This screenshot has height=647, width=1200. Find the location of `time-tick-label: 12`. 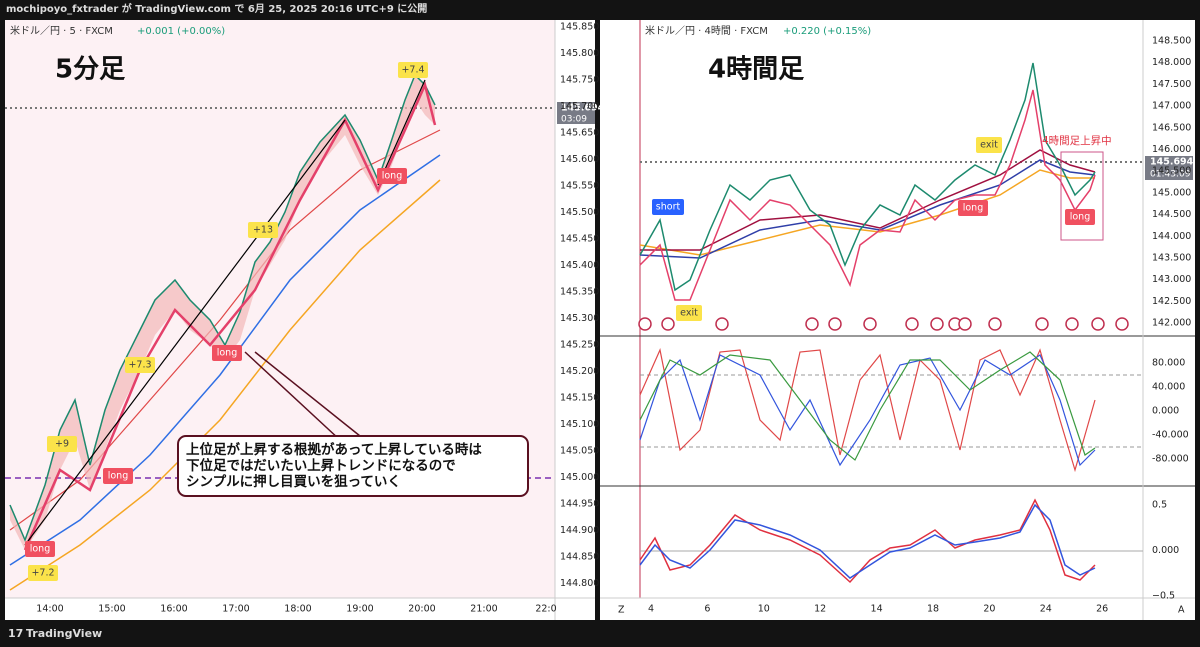

time-tick-label: 12 is located at coordinates (820, 609).